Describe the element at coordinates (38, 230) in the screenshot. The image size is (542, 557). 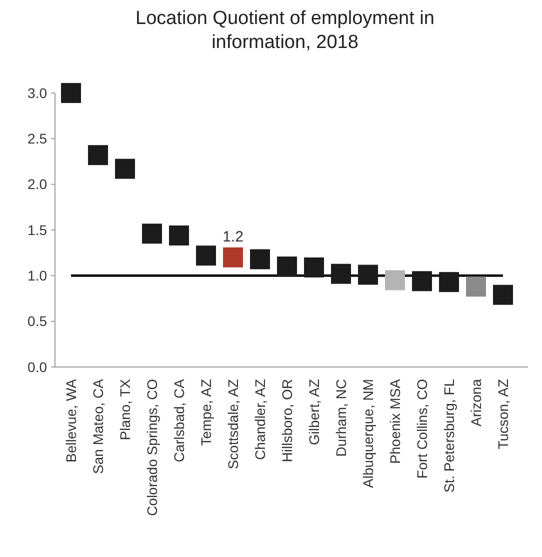
I see `y-tick-label: 1.5` at that location.